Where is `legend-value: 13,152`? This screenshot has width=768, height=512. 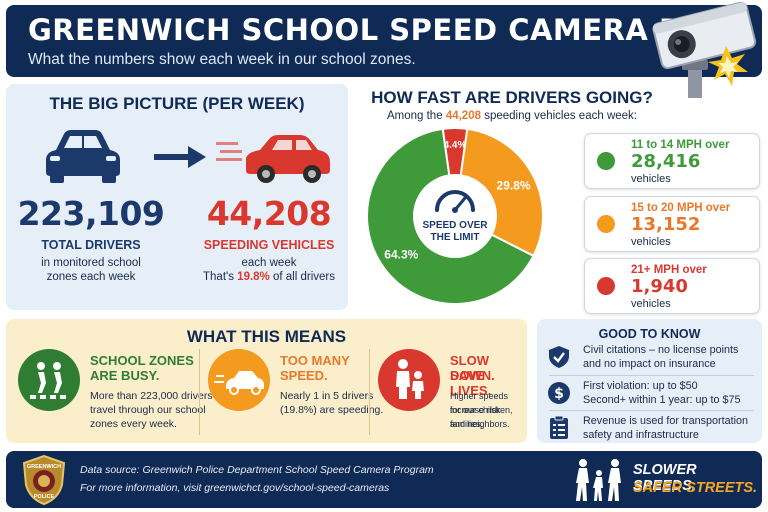 legend-value: 13,152 is located at coordinates (666, 224).